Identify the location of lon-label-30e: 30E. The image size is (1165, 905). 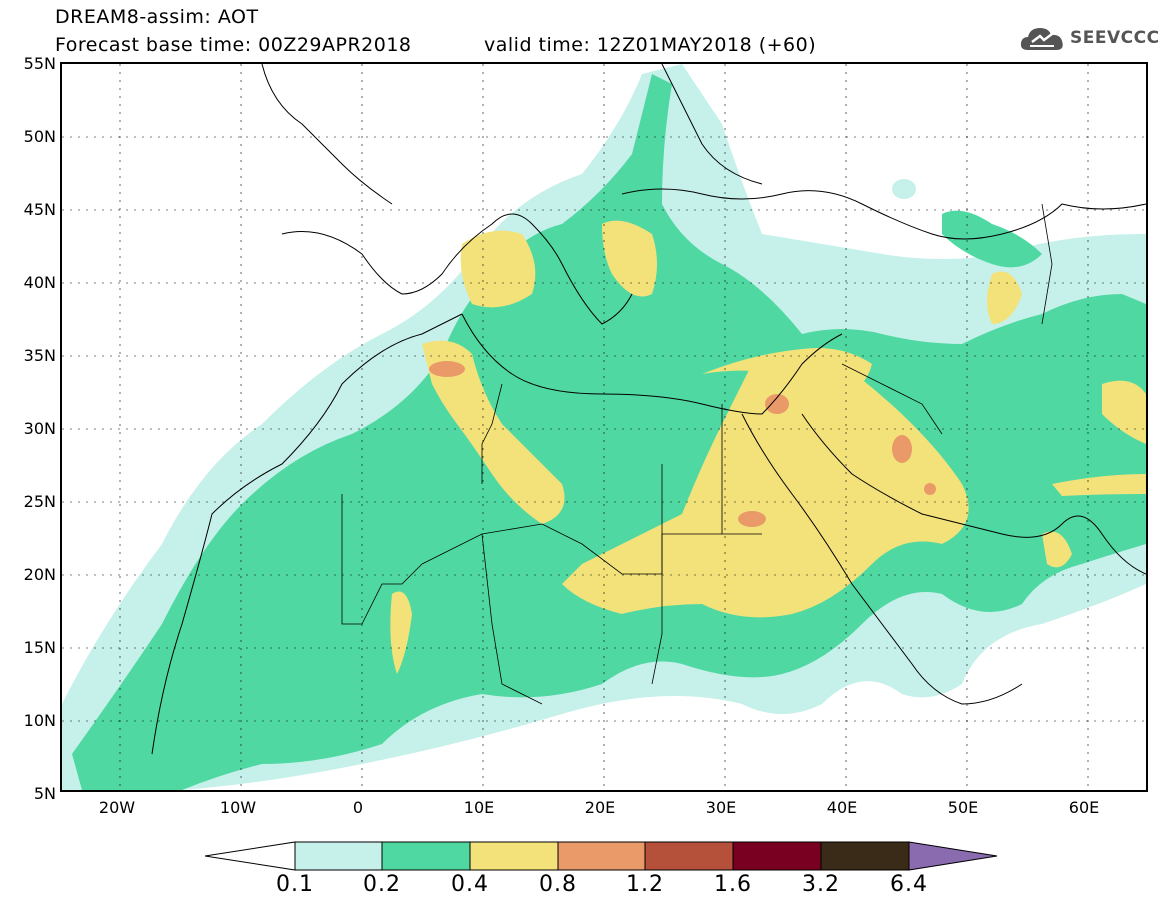
(721, 807).